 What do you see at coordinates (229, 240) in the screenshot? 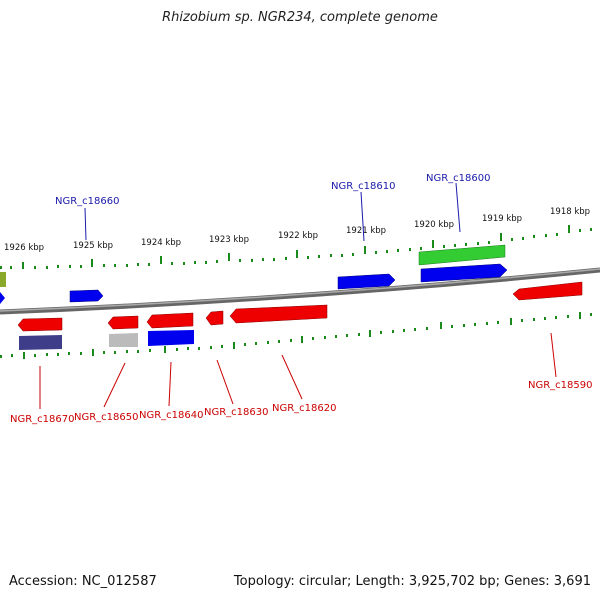
I see `ruler-label-1923: 1923 kbp` at bounding box center [229, 240].